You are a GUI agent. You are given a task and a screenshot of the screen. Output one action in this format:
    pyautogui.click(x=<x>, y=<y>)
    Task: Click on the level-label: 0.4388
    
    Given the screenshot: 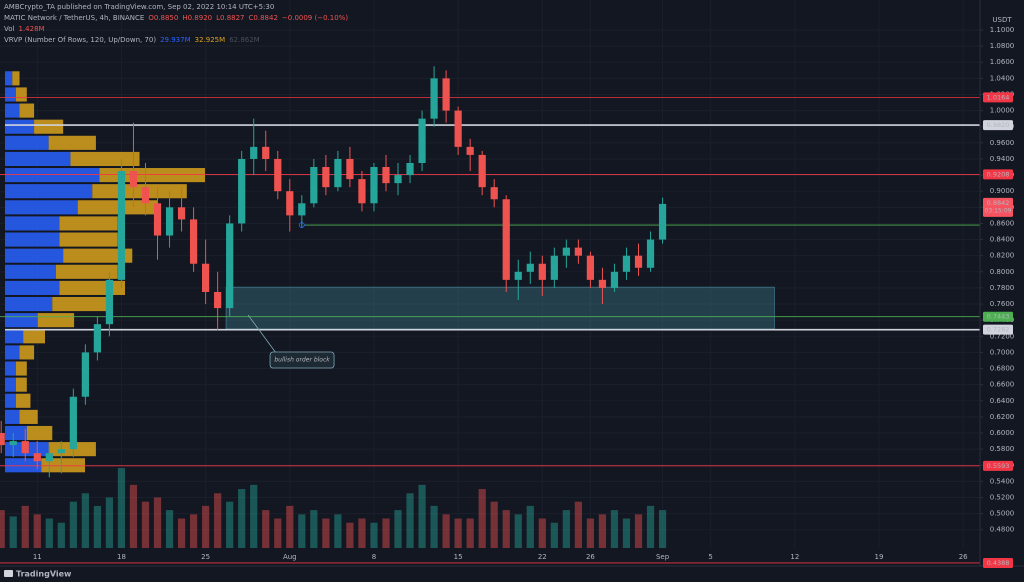 What is the action you would take?
    pyautogui.click(x=998, y=563)
    